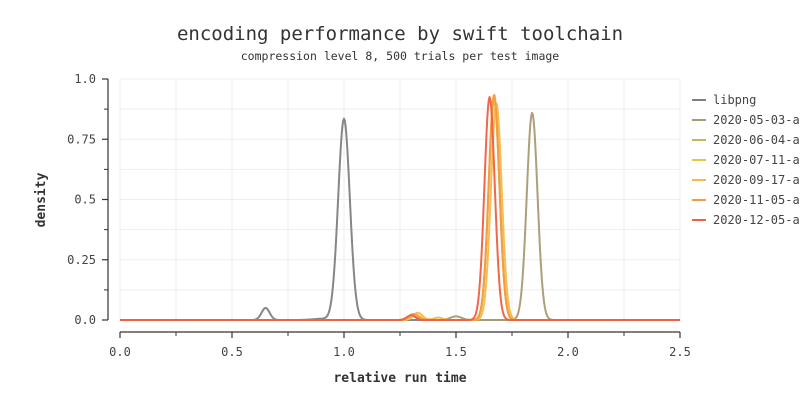  What do you see at coordinates (344, 352) in the screenshot?
I see `x-tick-label: 1.0` at bounding box center [344, 352].